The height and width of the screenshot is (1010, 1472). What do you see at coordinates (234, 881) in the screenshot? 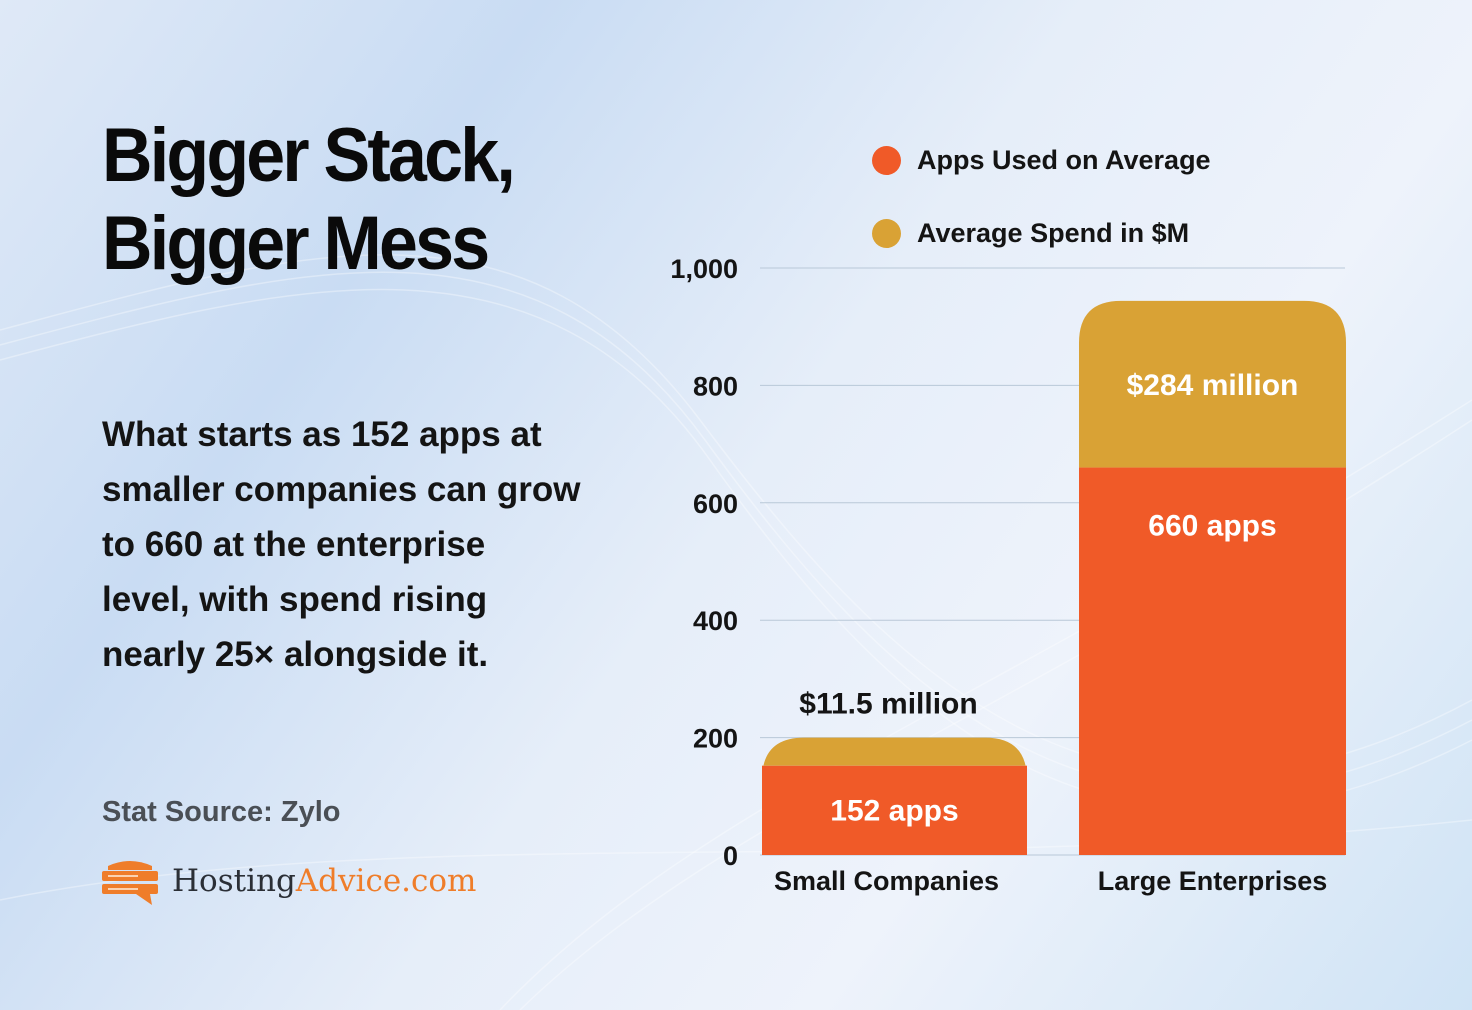
I see `logo-text-dark: Hosting` at bounding box center [234, 881].